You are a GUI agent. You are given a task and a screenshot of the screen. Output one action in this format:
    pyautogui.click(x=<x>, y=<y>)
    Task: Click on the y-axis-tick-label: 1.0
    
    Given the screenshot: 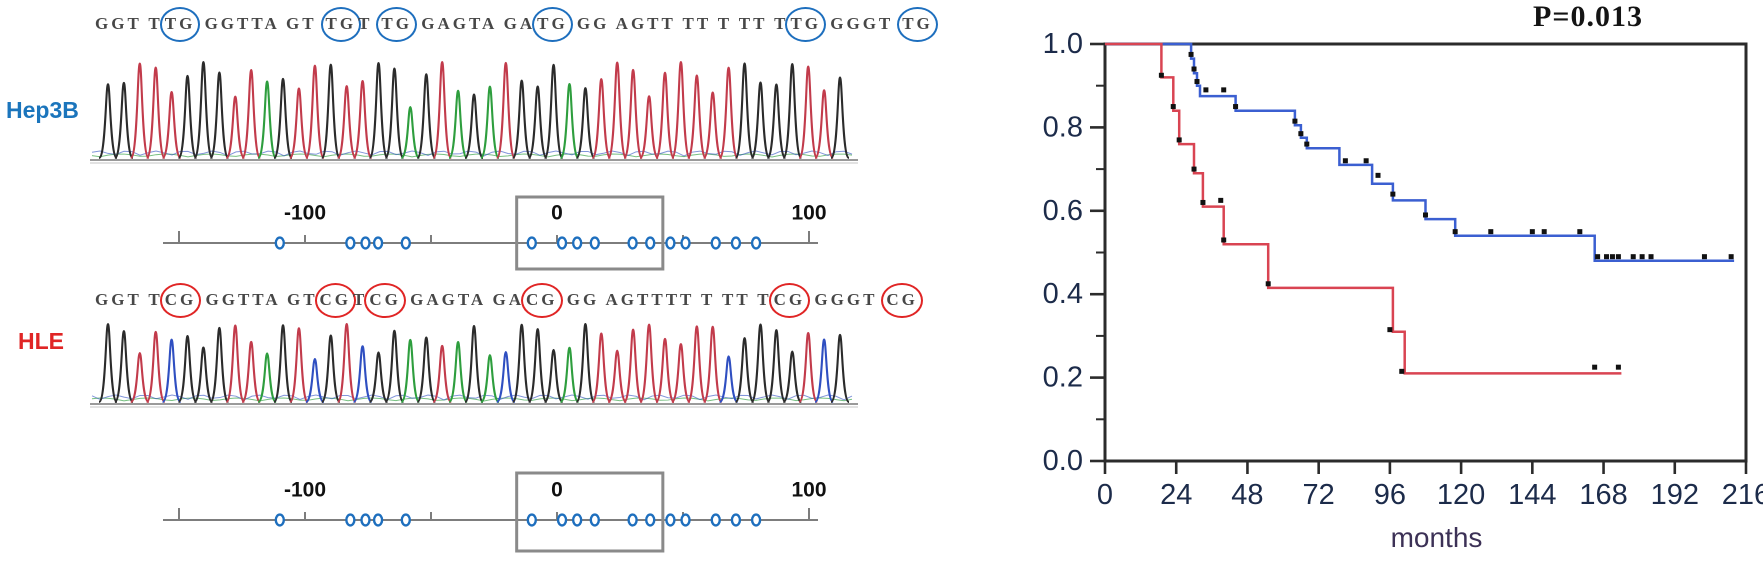 What is the action you would take?
    pyautogui.click(x=1063, y=44)
    